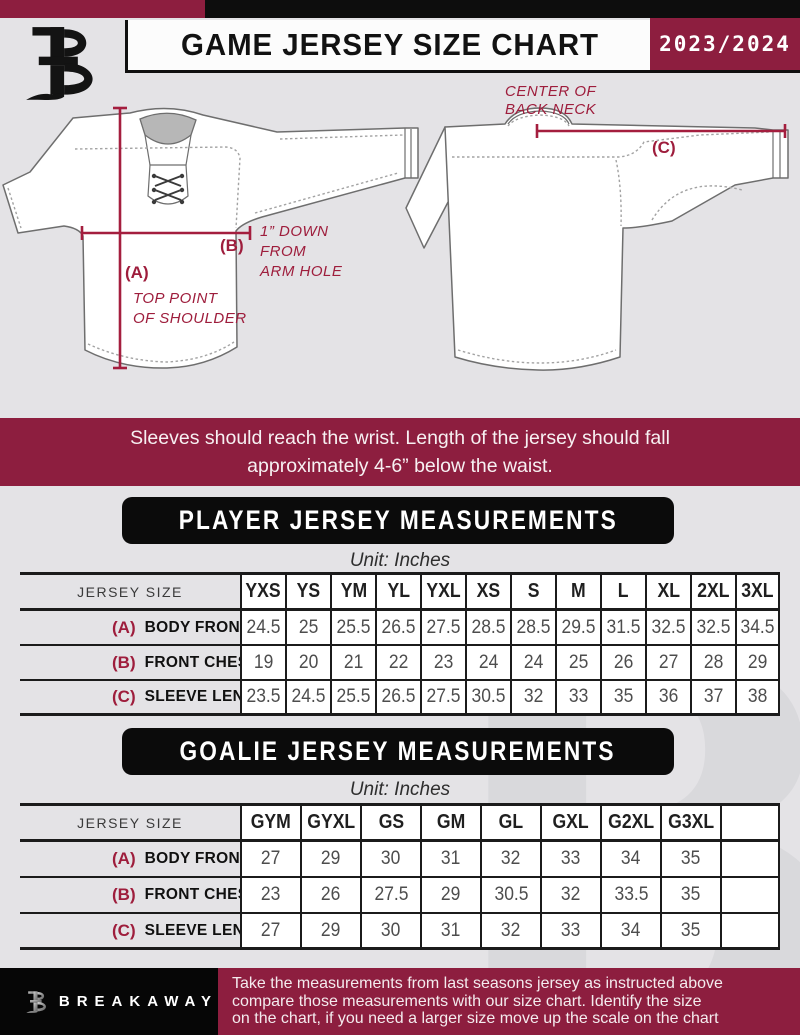  I want to click on column-header-size: YM, so click(352, 591).